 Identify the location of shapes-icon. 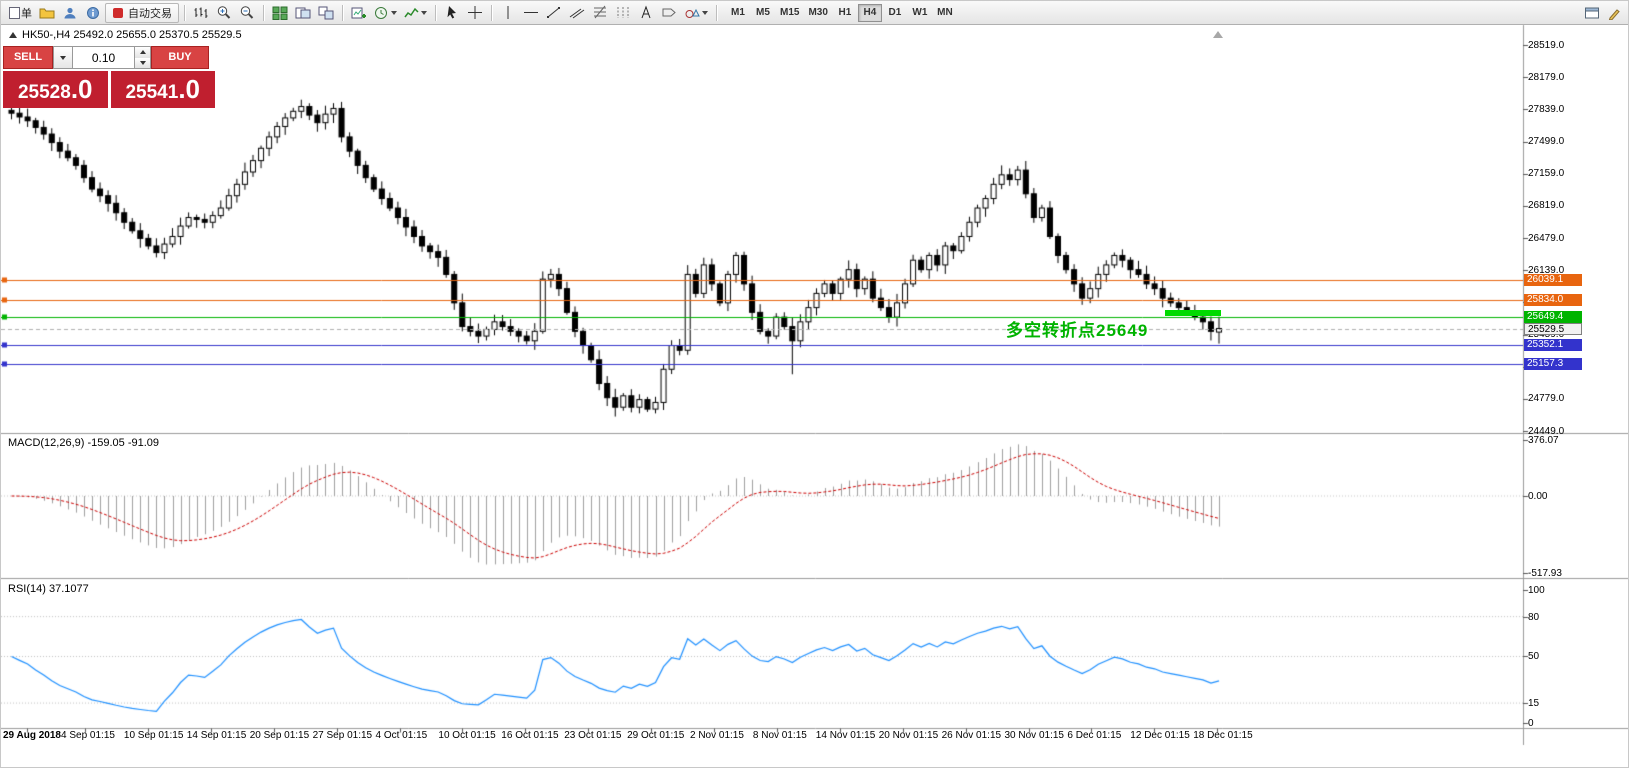
(696, 13).